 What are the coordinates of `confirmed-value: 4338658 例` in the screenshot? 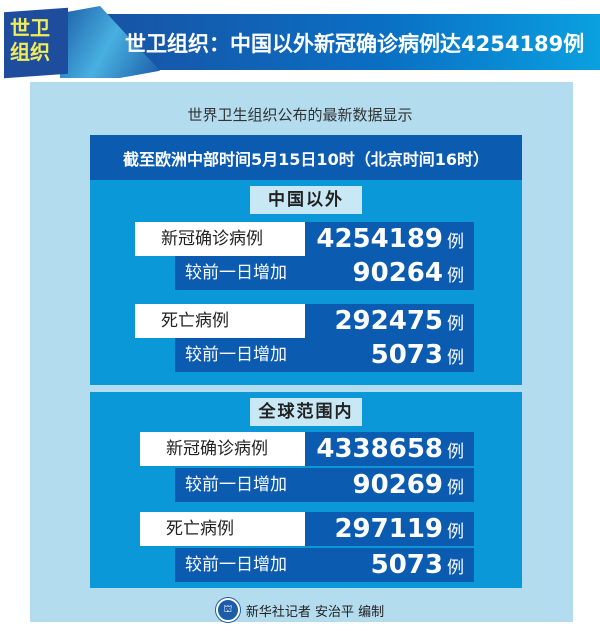 It's located at (389, 449).